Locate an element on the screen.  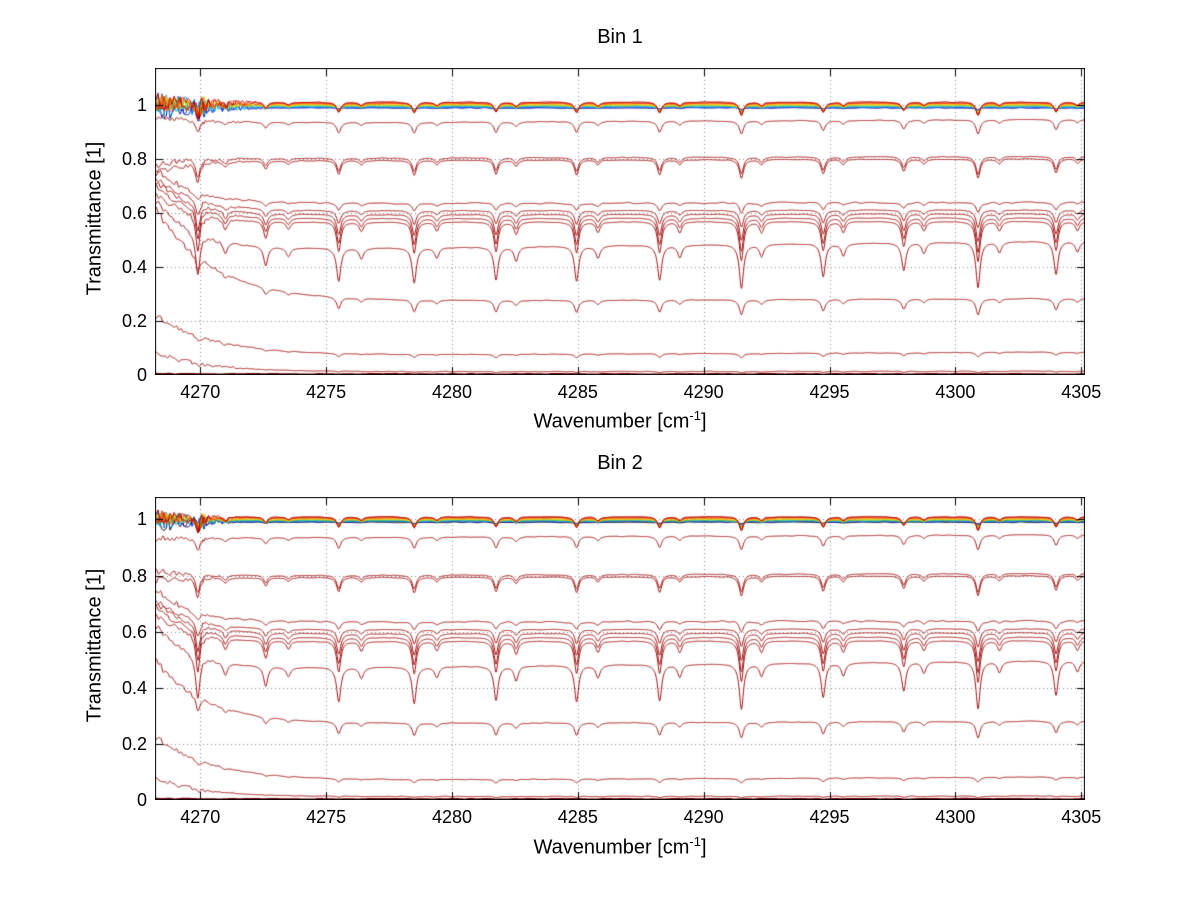
bin2-title: Bin 2 is located at coordinates (620, 463).